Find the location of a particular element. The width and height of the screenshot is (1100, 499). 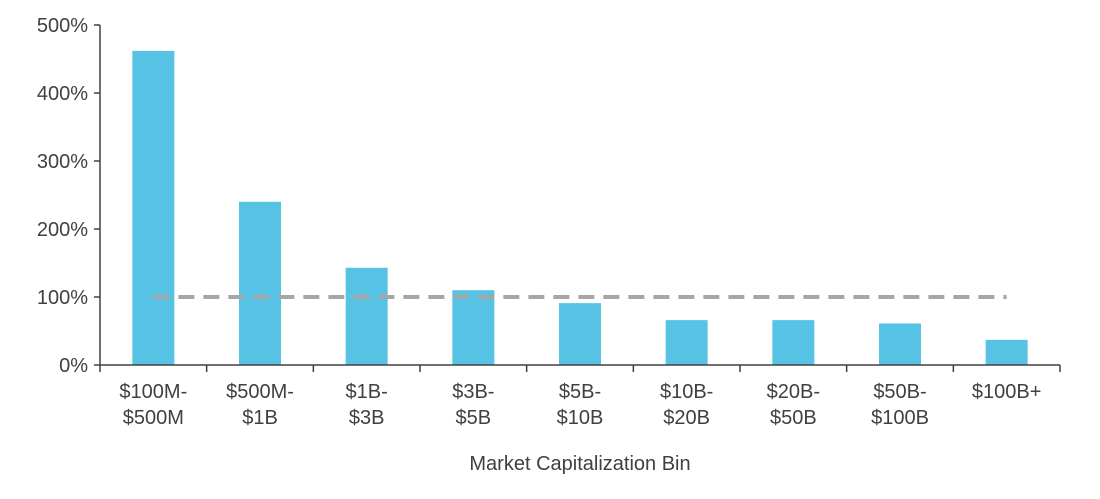

x-tick-label: $1B-$3B is located at coordinates (367, 405).